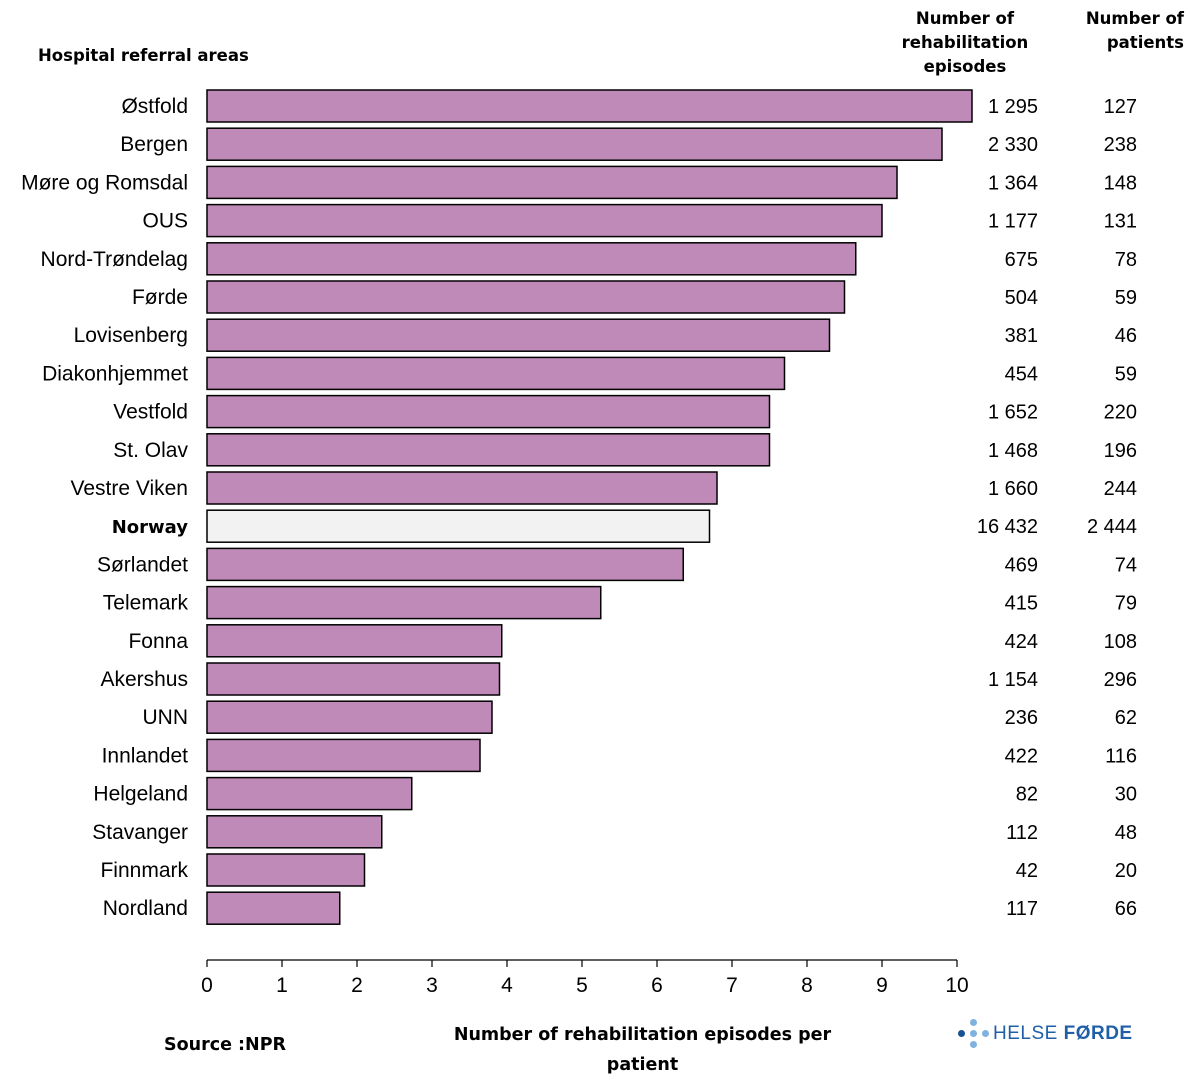  What do you see at coordinates (882, 985) in the screenshot?
I see `x-tick-label: 9` at bounding box center [882, 985].